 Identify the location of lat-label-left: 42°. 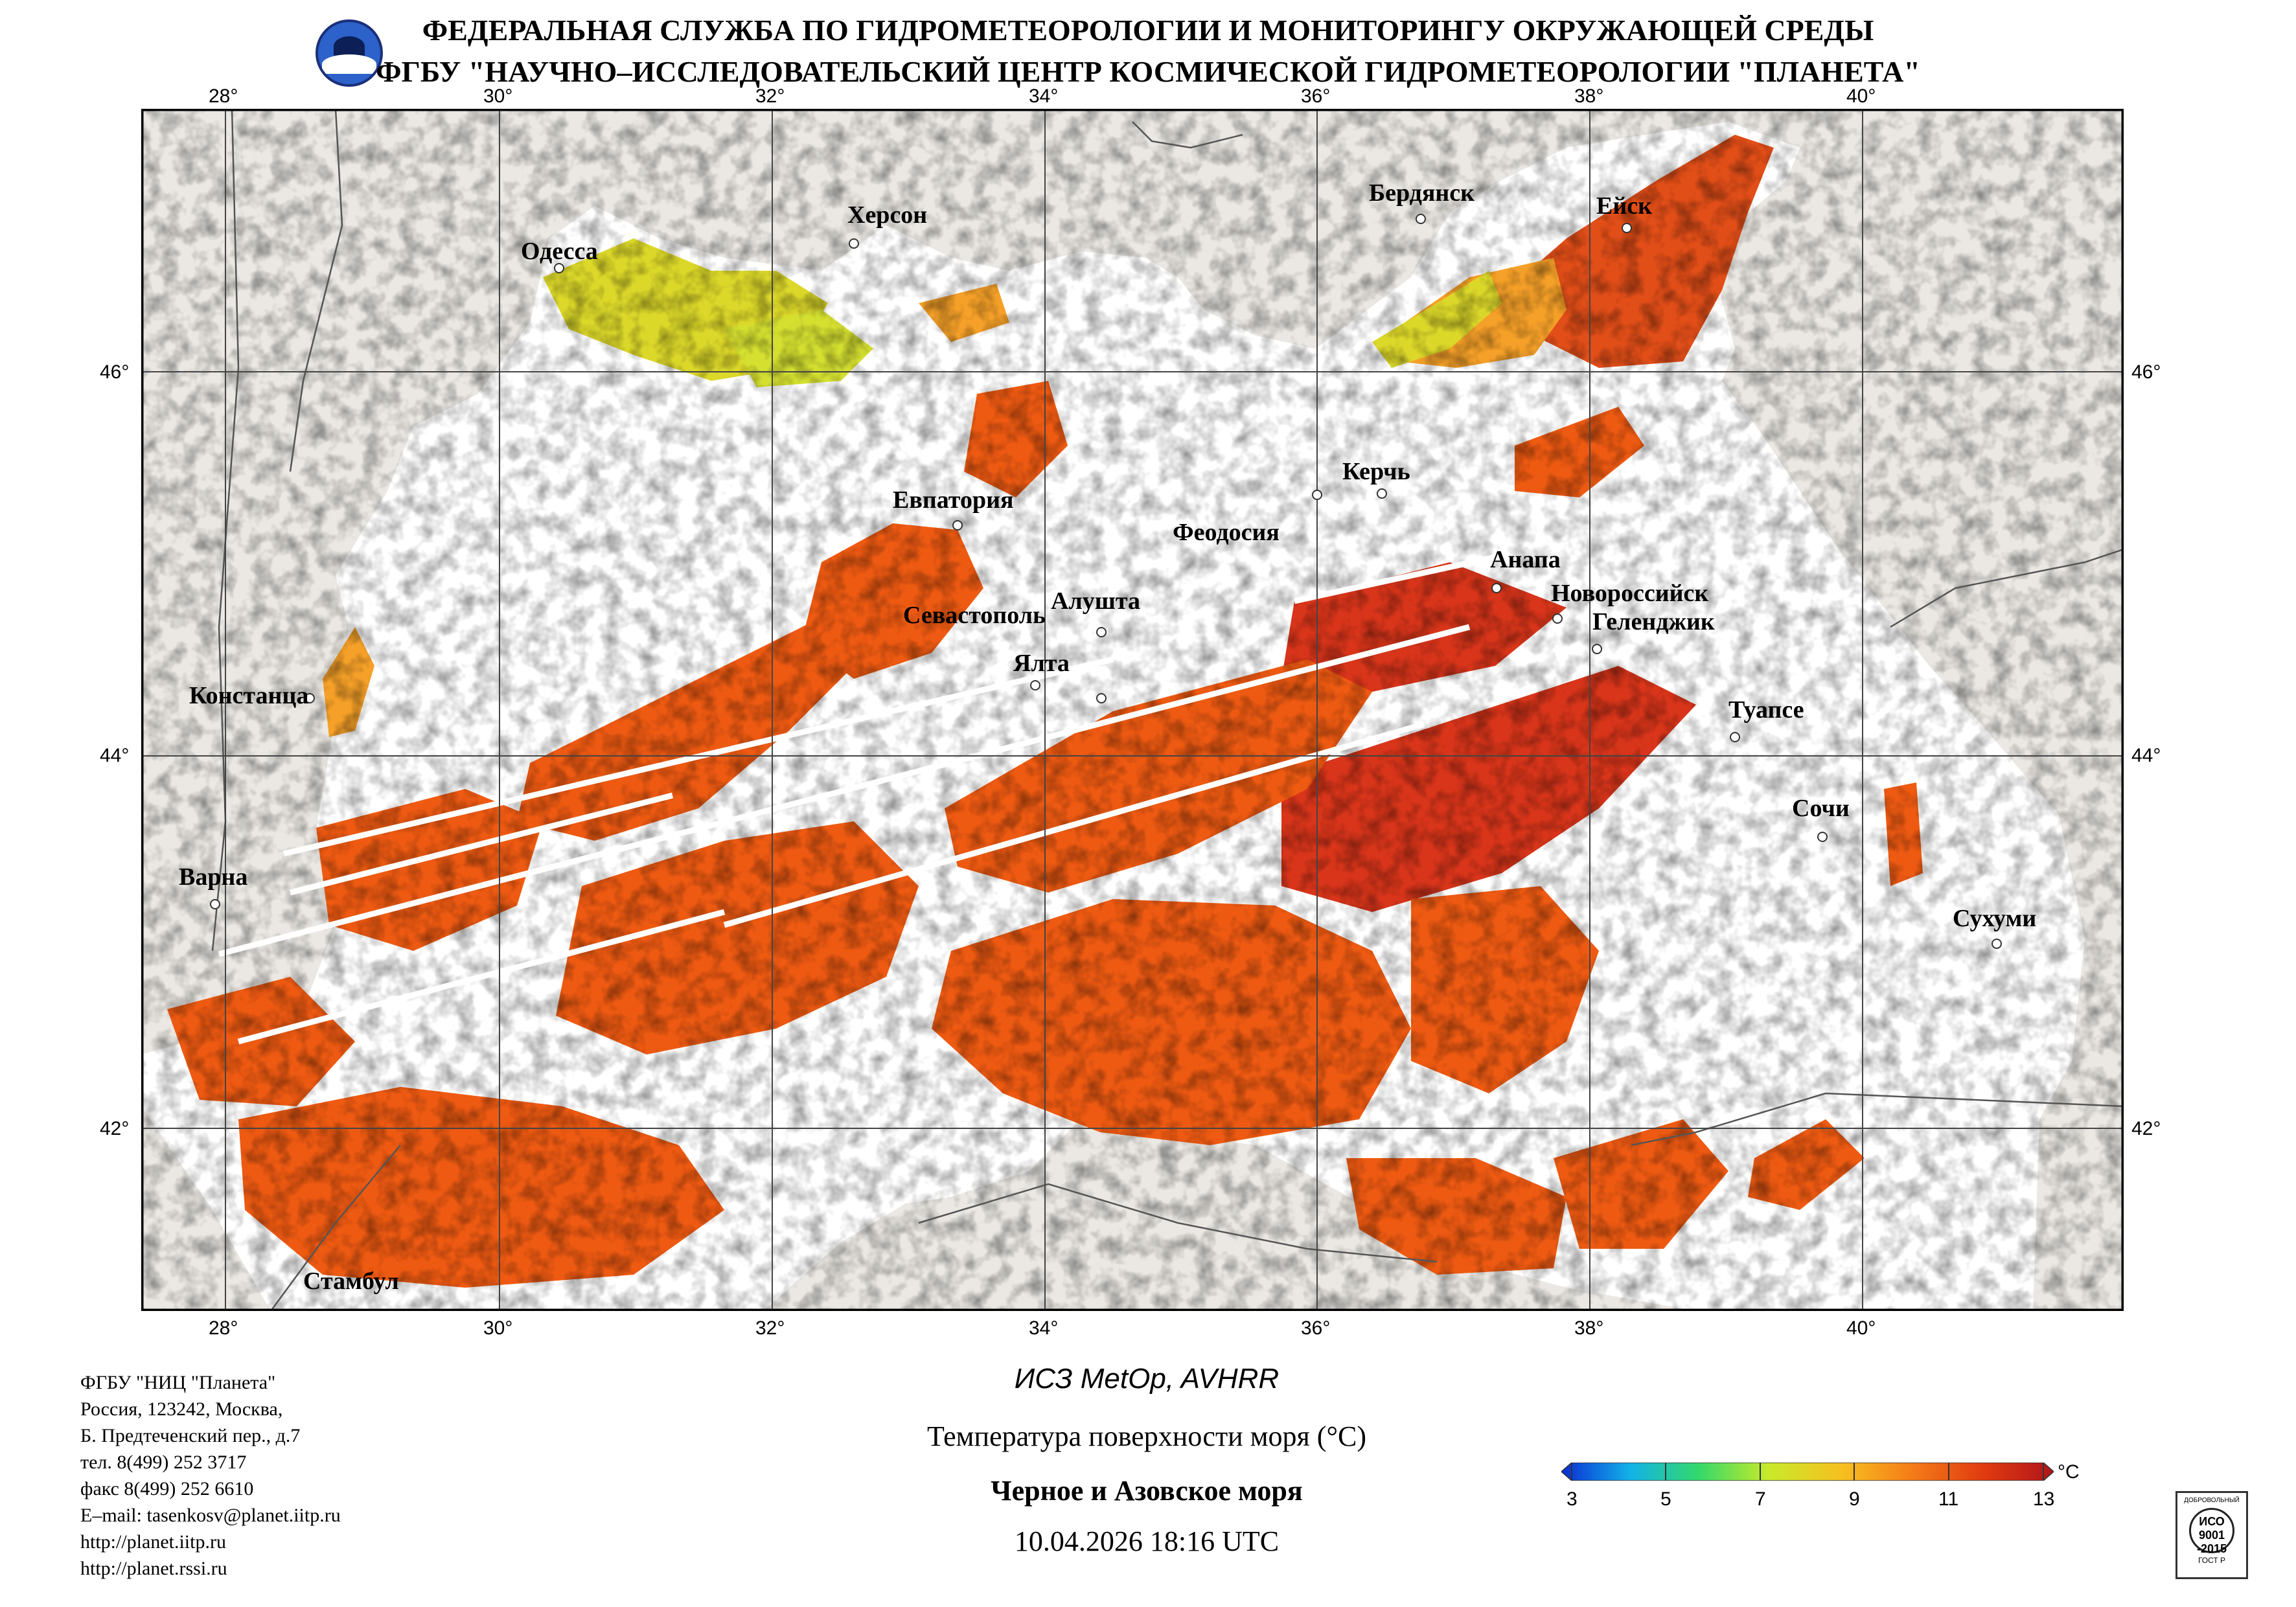
(115, 1128).